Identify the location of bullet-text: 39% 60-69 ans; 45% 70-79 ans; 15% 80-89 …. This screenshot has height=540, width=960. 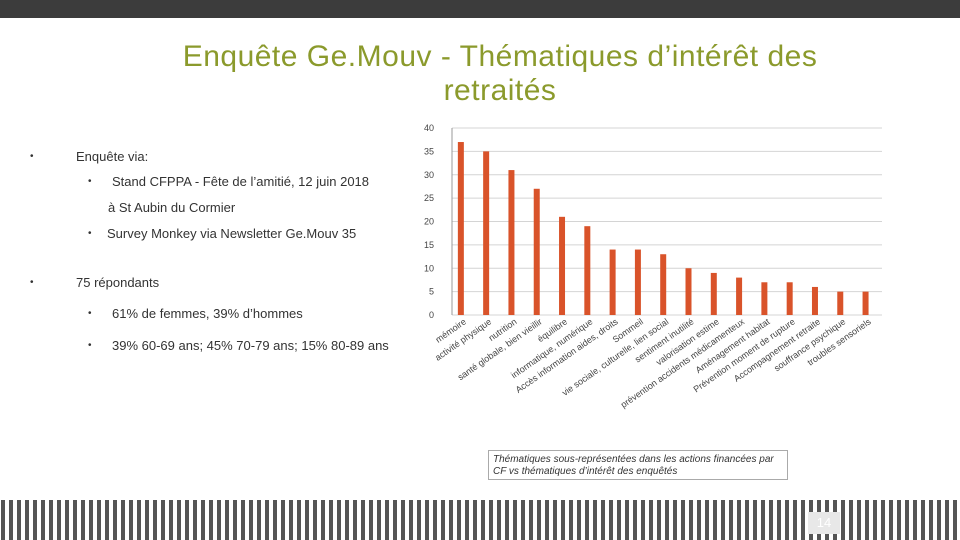
(250, 345).